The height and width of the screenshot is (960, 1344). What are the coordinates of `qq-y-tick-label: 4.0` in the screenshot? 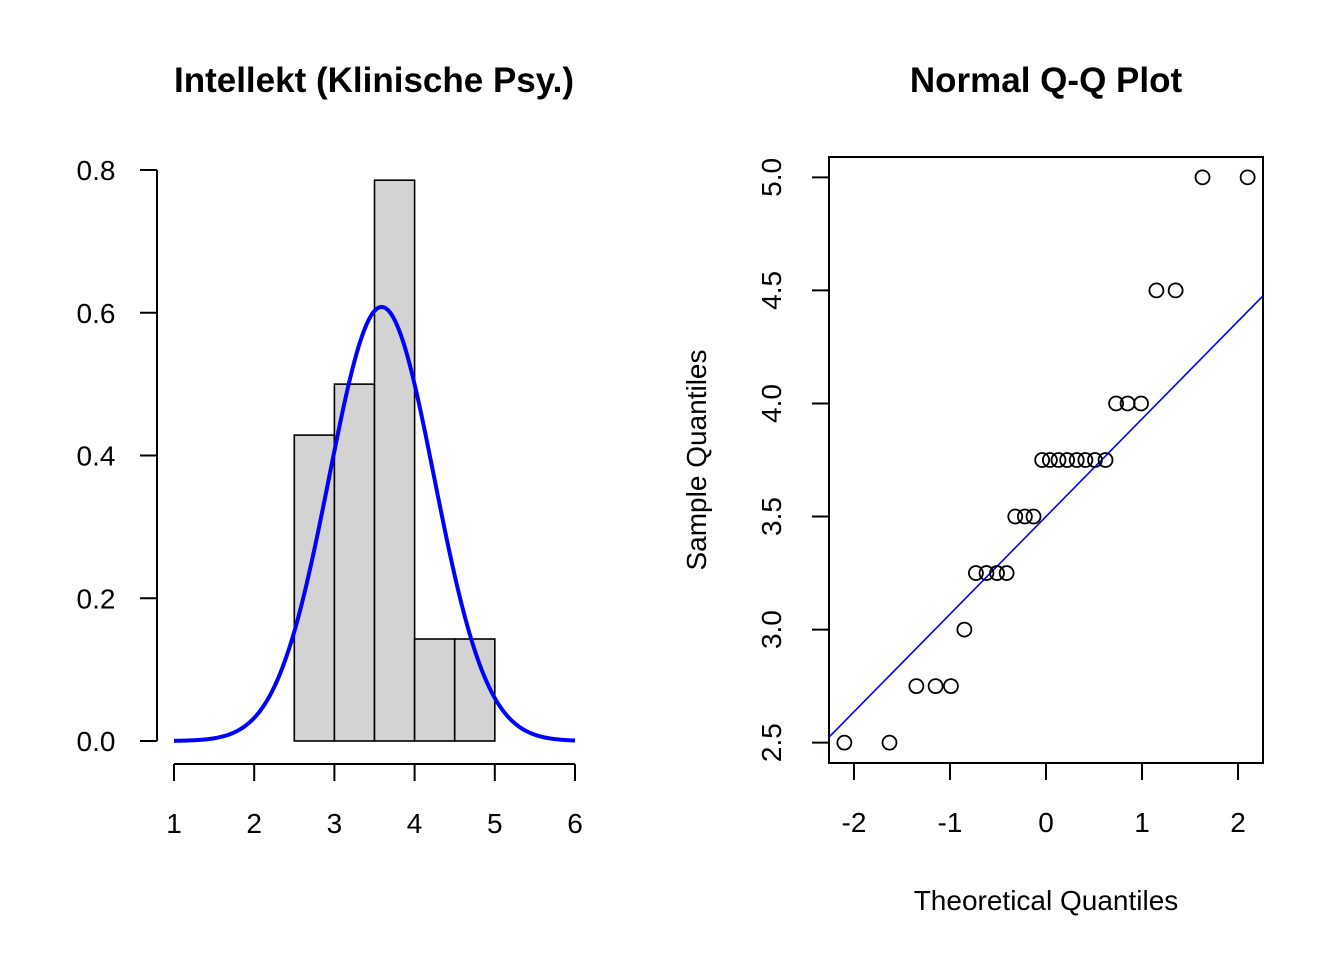 It's located at (771, 403).